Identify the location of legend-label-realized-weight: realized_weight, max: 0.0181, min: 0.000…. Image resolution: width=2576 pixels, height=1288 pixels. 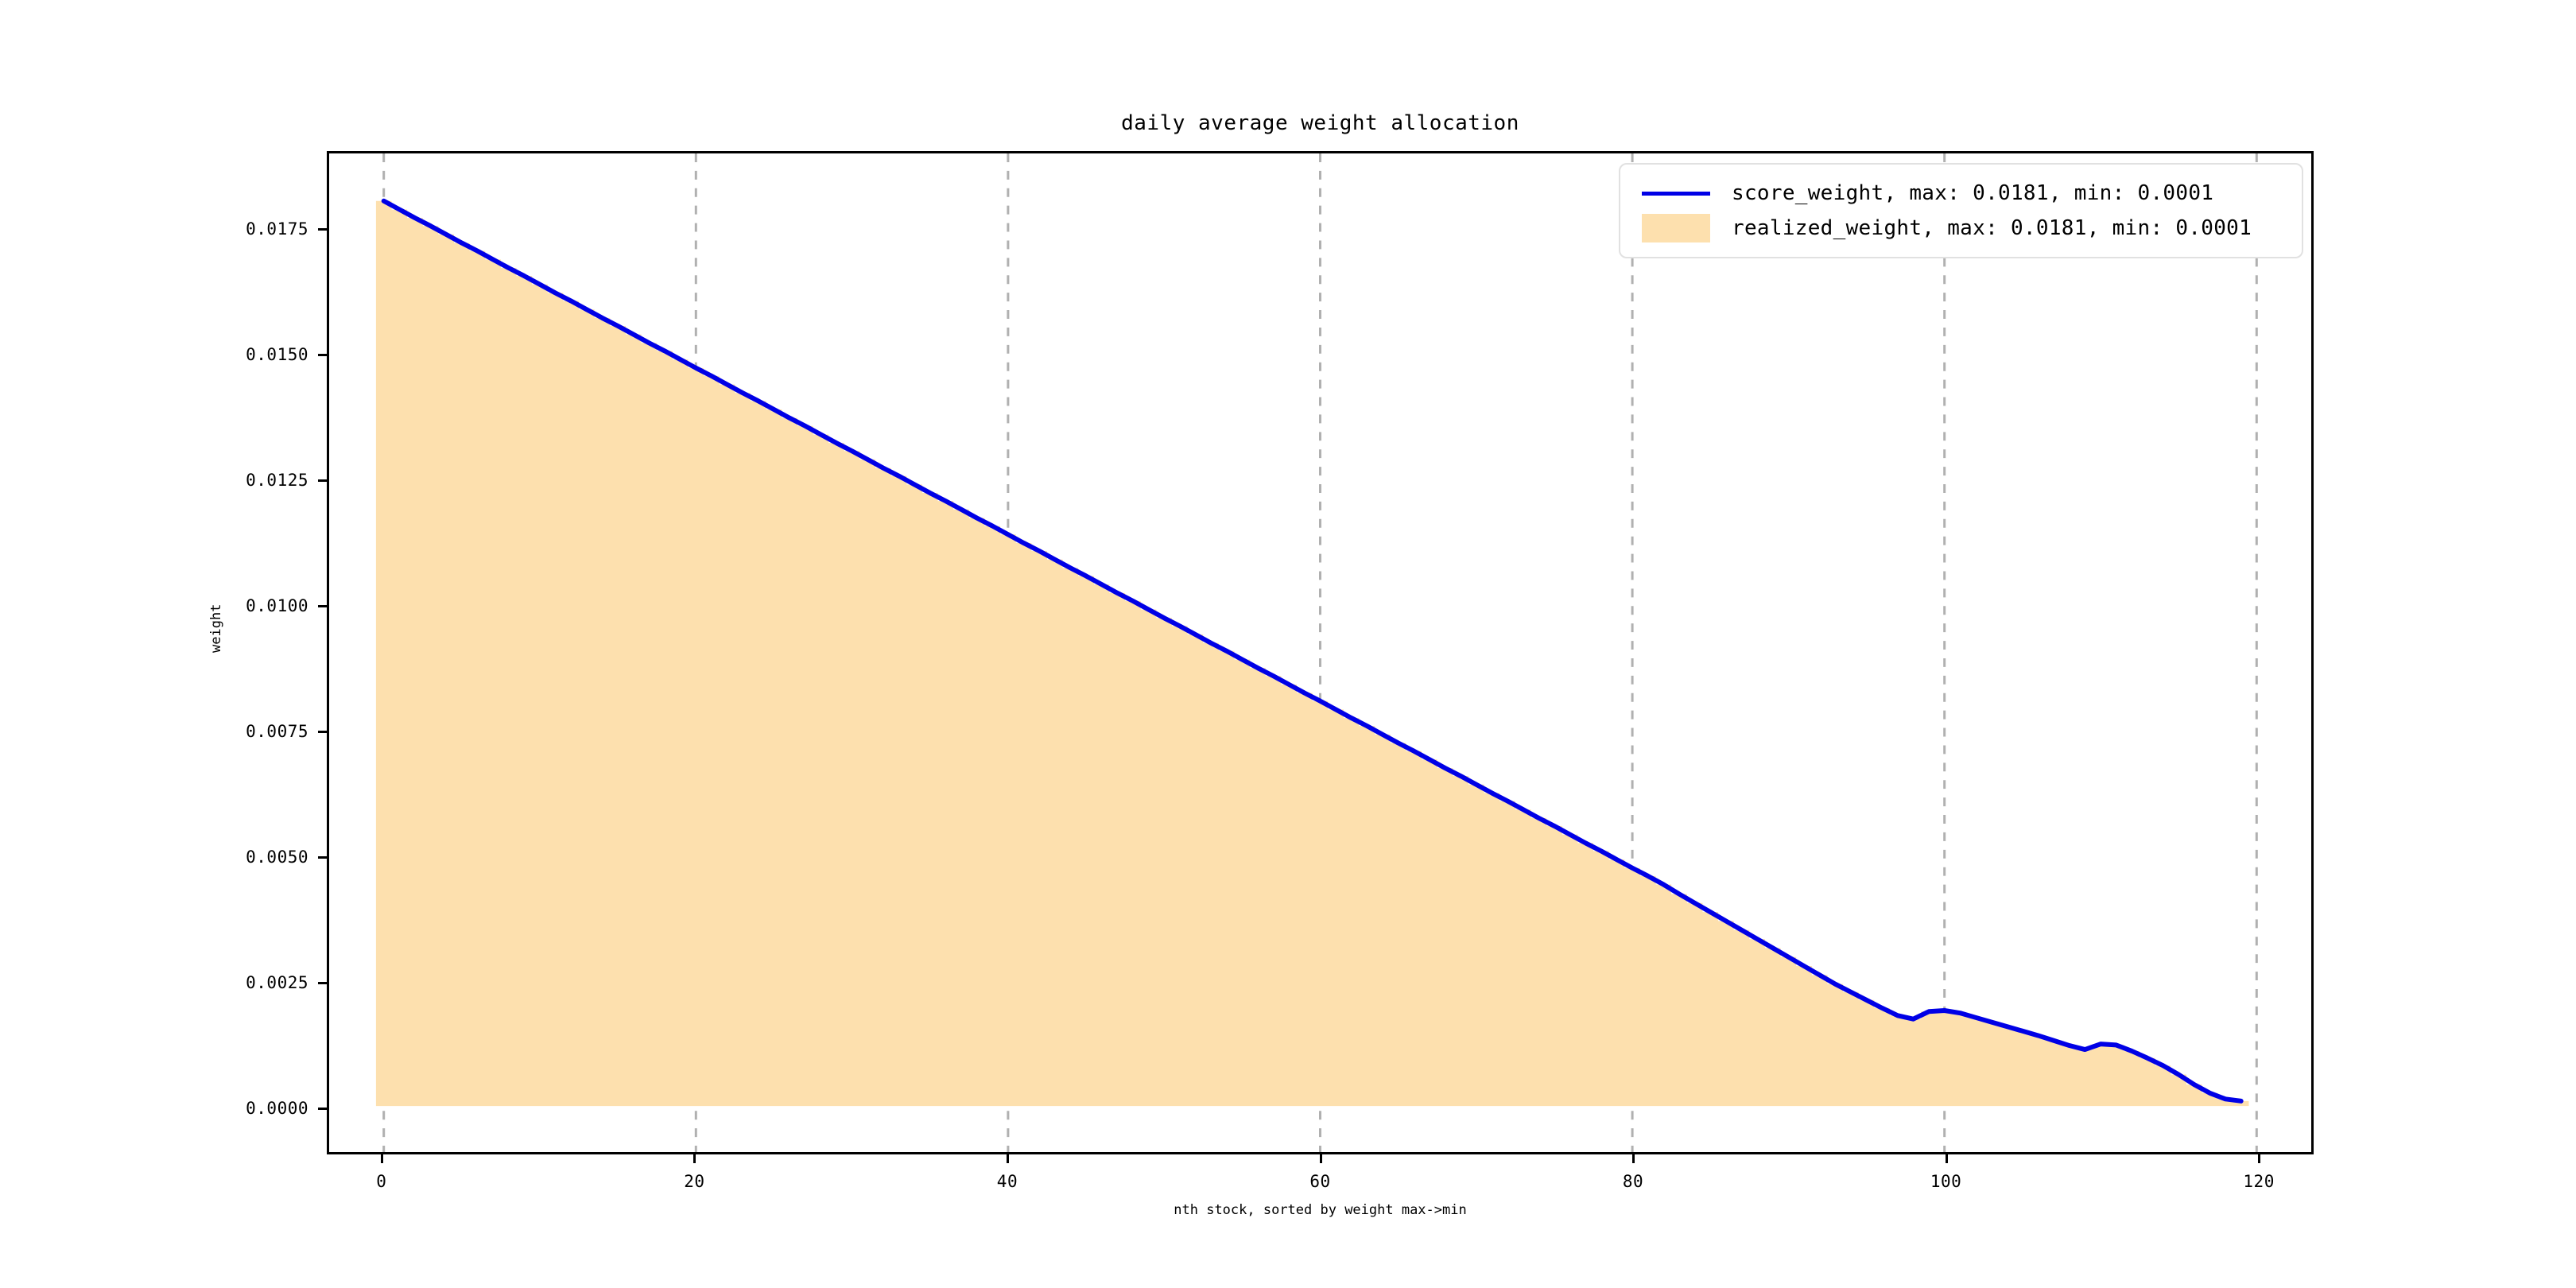
(1992, 228).